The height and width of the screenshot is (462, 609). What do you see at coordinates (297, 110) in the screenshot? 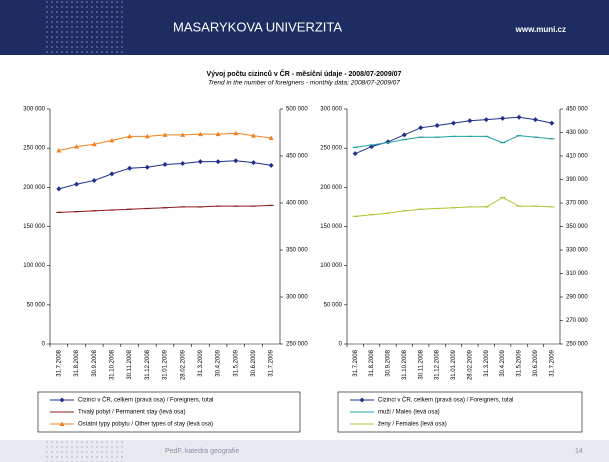
I see `y2-tick-label: 500 000` at bounding box center [297, 110].